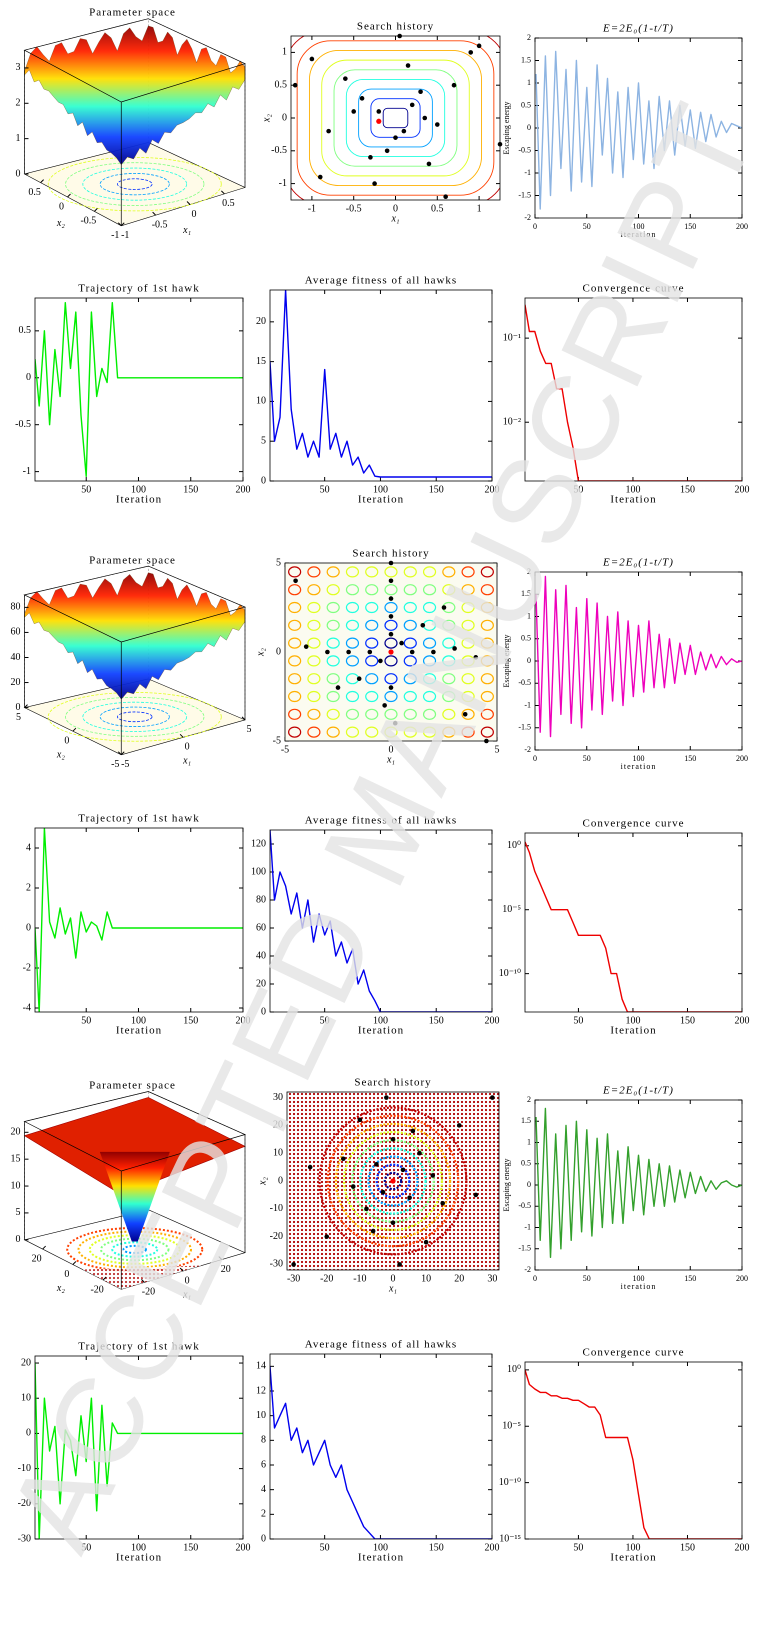  What do you see at coordinates (16, 1158) in the screenshot?
I see `z-tick-label: 15` at bounding box center [16, 1158].